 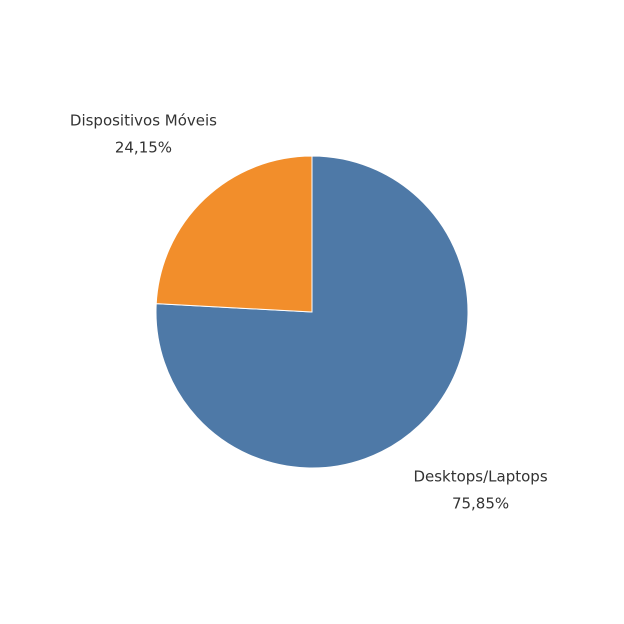 I want to click on slice-label: Desktops/Laptops, so click(x=480, y=476).